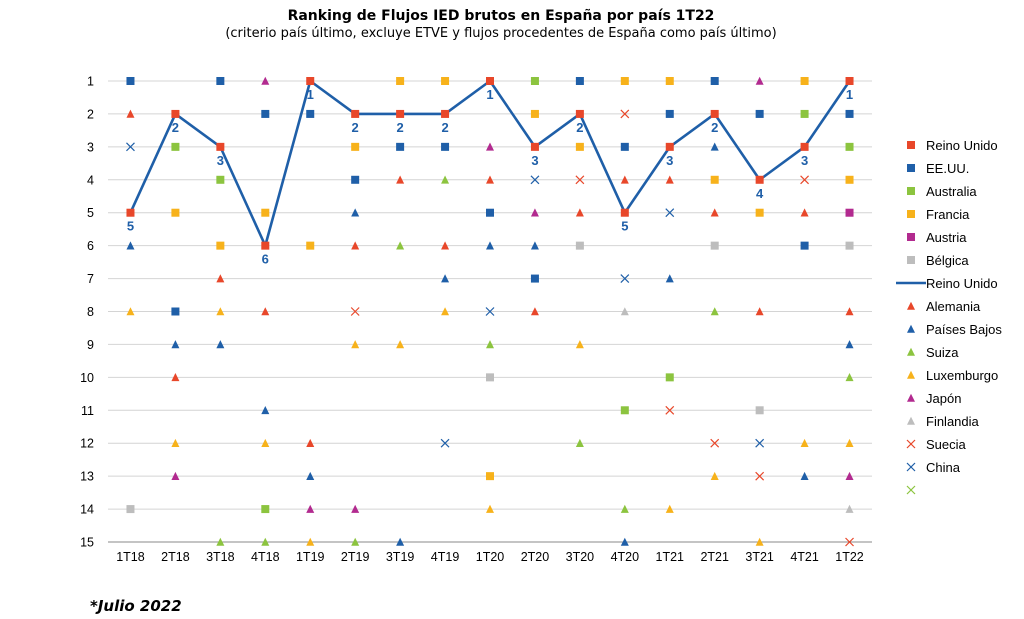  Describe the element at coordinates (670, 557) in the screenshot. I see `x-tick-label-1t21: 1T21` at that location.